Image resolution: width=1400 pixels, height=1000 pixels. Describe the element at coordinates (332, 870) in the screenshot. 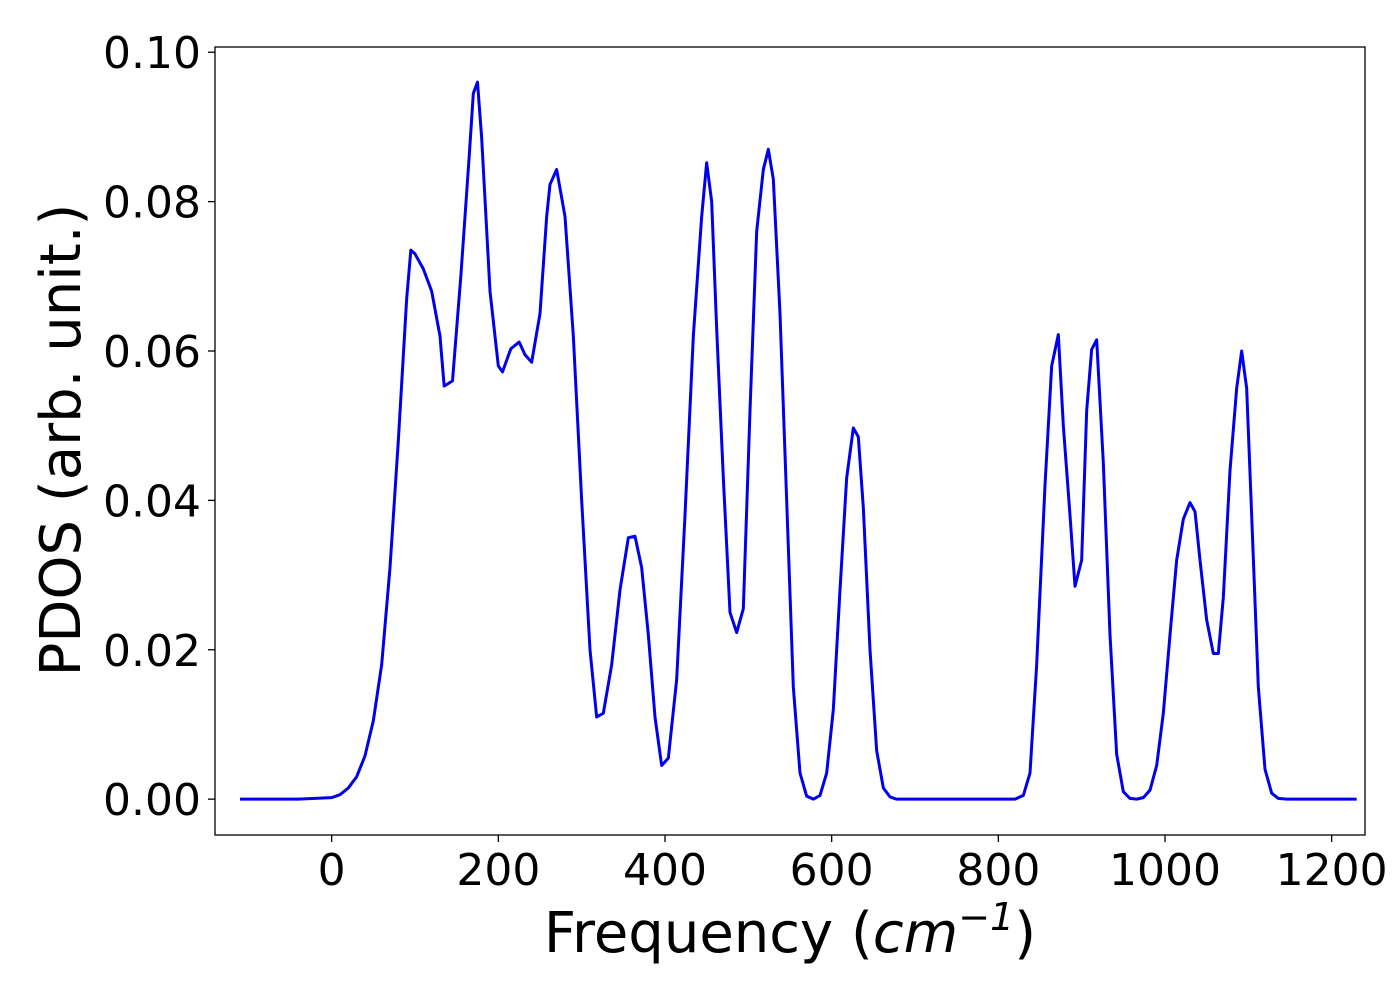

I see `x-tick-label: 0` at that location.